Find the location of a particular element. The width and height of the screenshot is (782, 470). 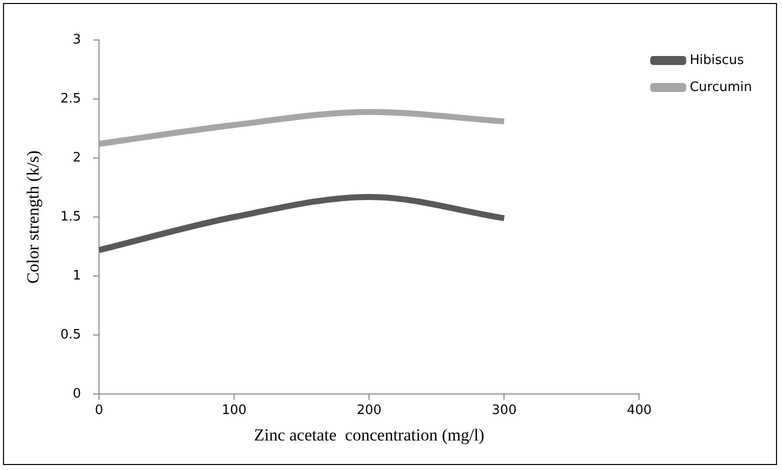

x-tick-label: 300 is located at coordinates (504, 410).